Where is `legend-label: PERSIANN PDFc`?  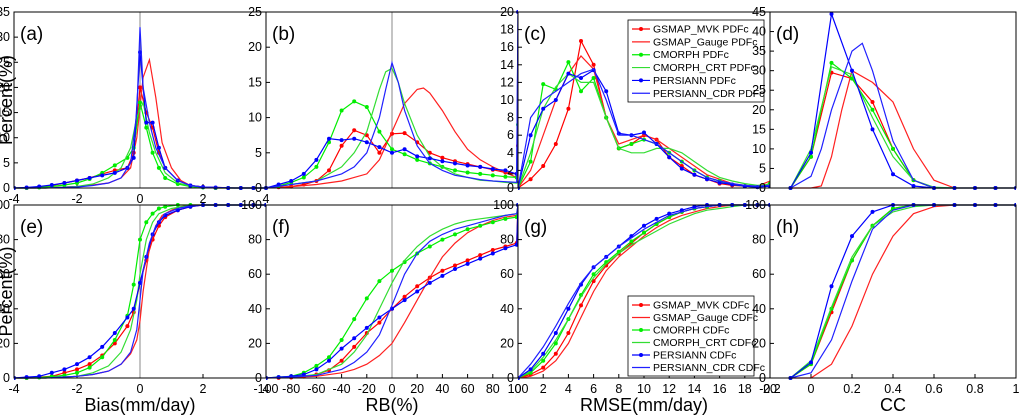
legend-label: PERSIANN PDFc is located at coordinates (694, 81).